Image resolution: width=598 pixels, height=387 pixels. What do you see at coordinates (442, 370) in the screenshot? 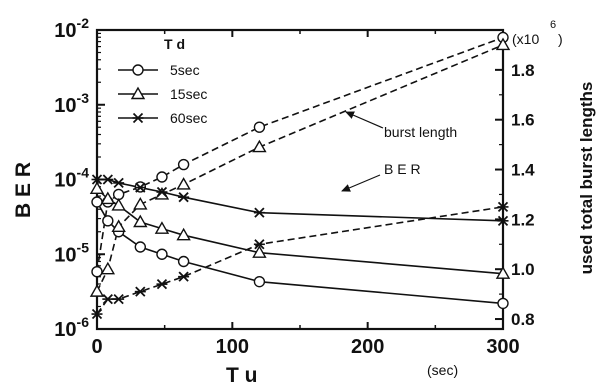
I see `x-axis-unit: (sec)` at bounding box center [442, 370].